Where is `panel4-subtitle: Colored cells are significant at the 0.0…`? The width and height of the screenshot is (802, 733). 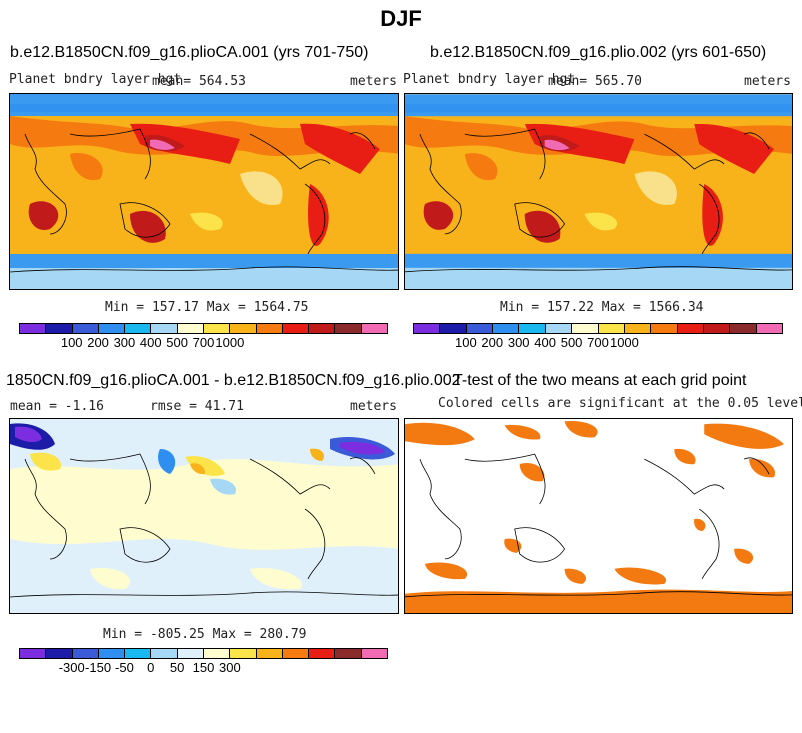 panel4-subtitle: Colored cells are significant at the 0.0… is located at coordinates (620, 403).